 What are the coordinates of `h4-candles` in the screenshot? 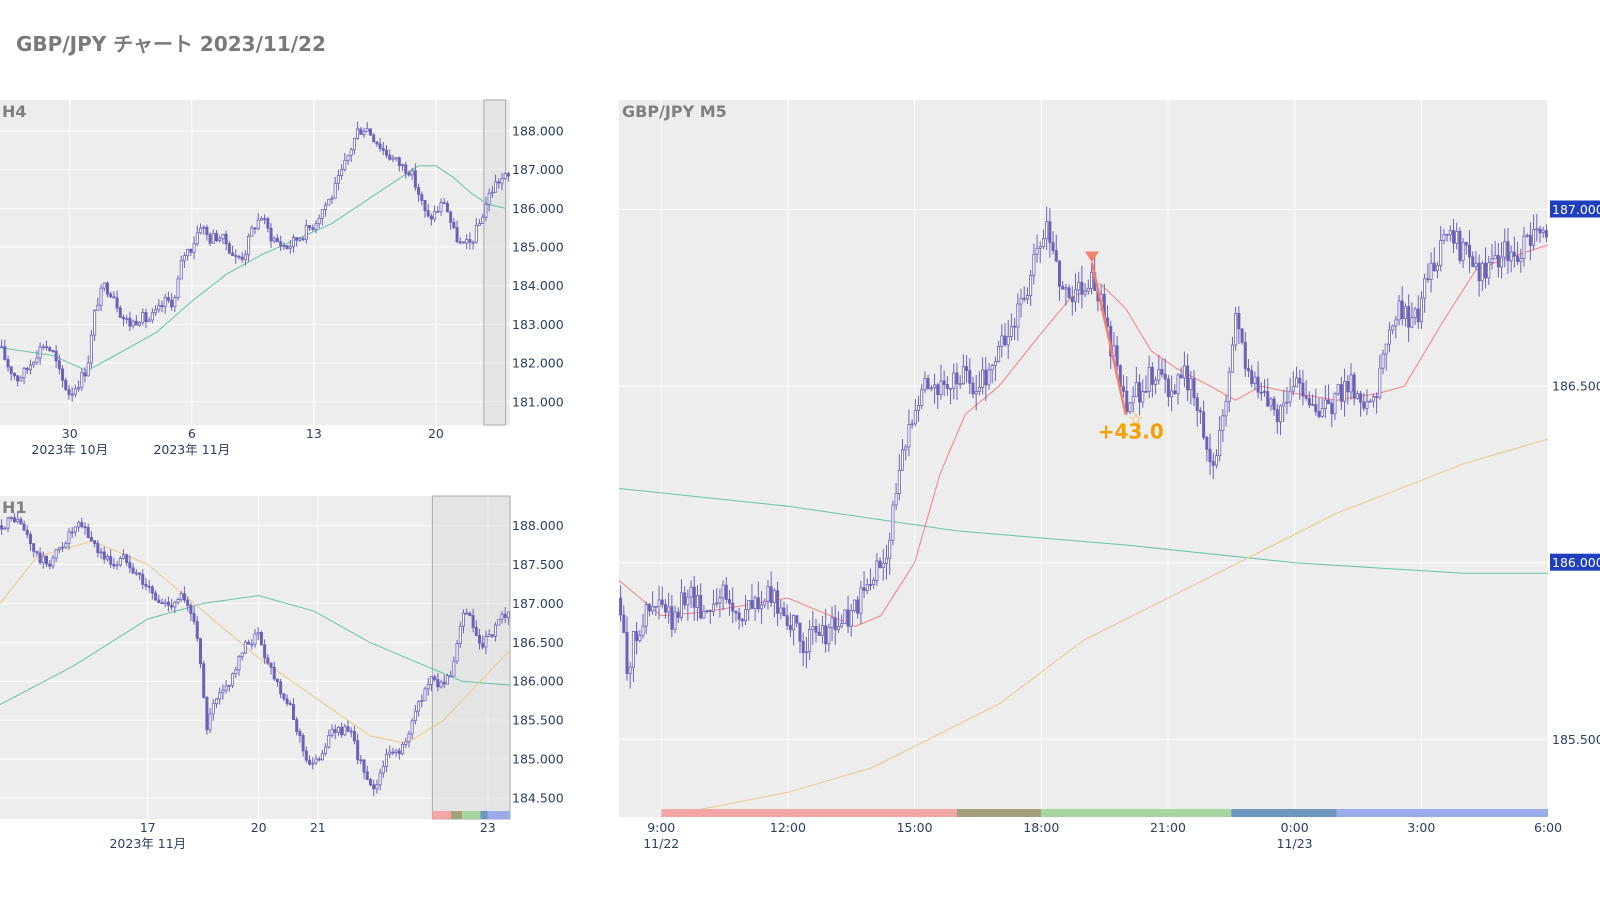 It's located at (255, 261).